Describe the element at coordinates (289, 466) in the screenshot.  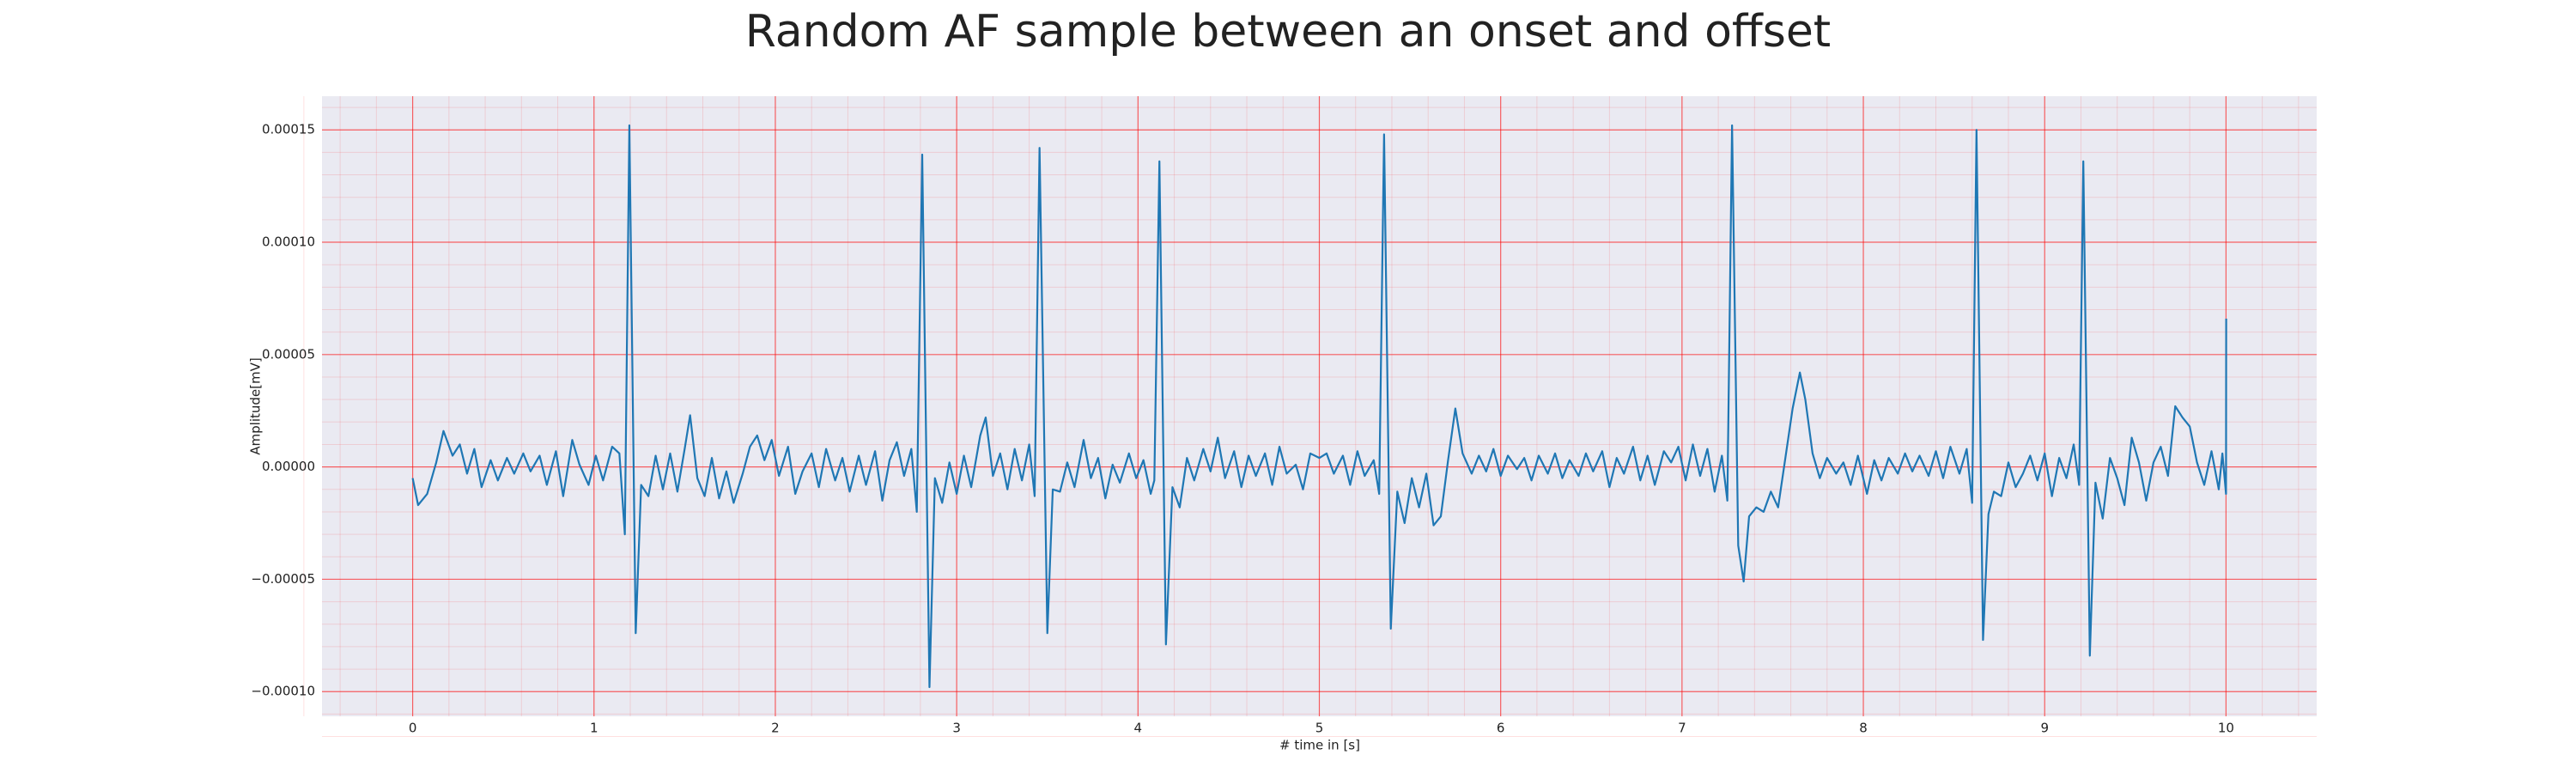
I see `y-tick-label: 0.00000` at that location.